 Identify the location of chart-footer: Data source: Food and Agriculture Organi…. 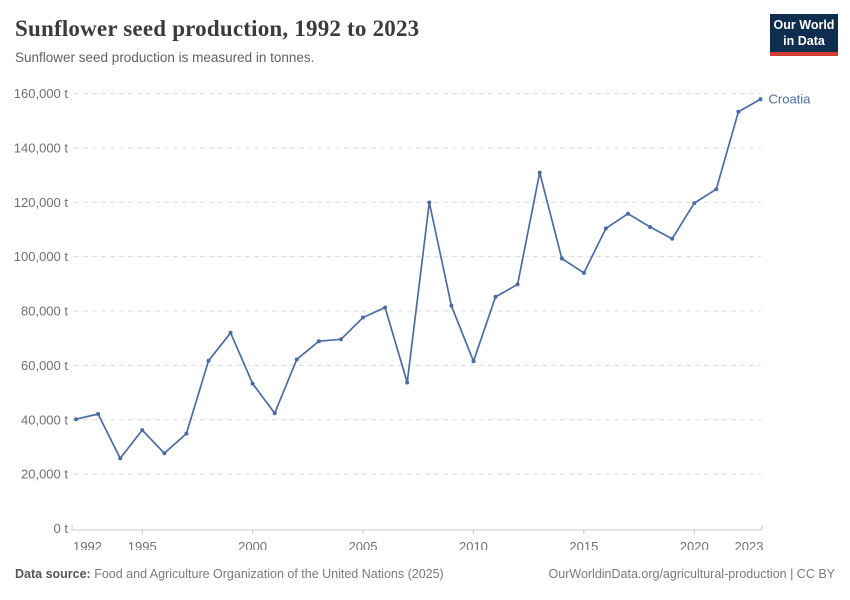
(425, 574).